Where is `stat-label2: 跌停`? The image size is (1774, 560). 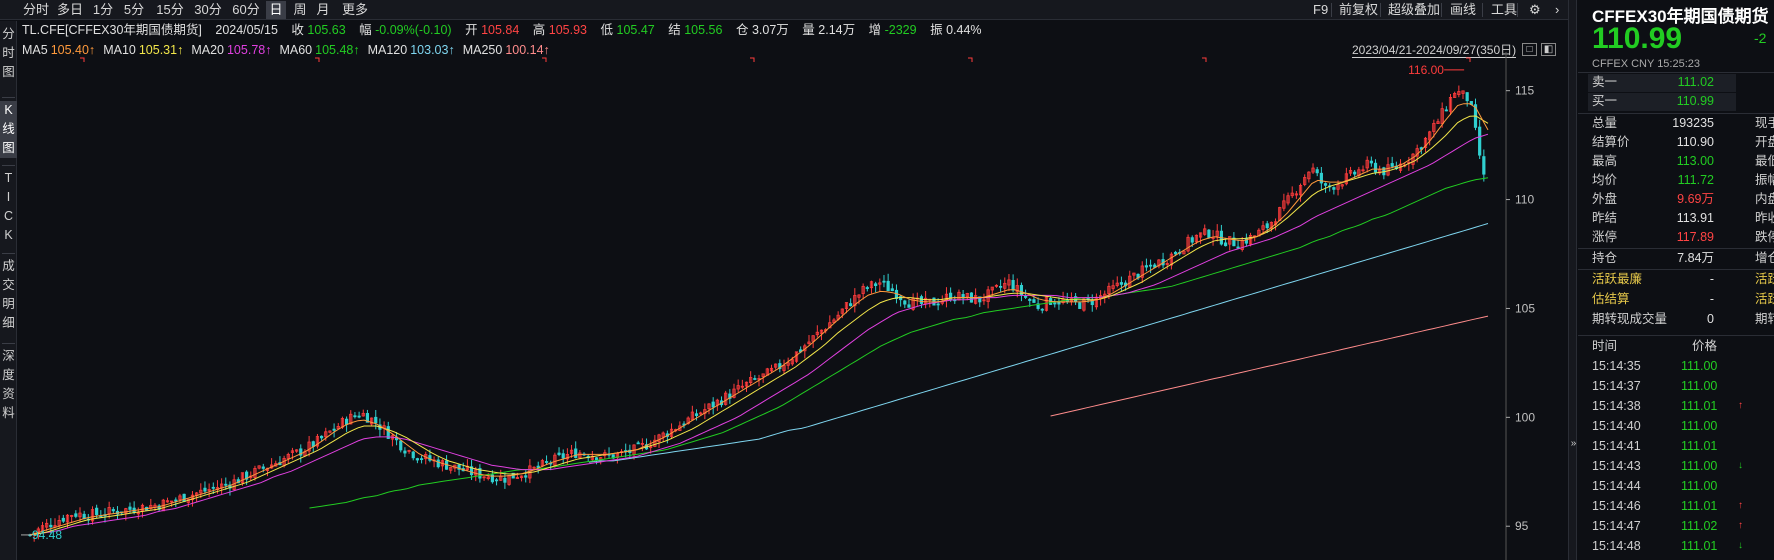 stat-label2: 跌停 is located at coordinates (1764, 237).